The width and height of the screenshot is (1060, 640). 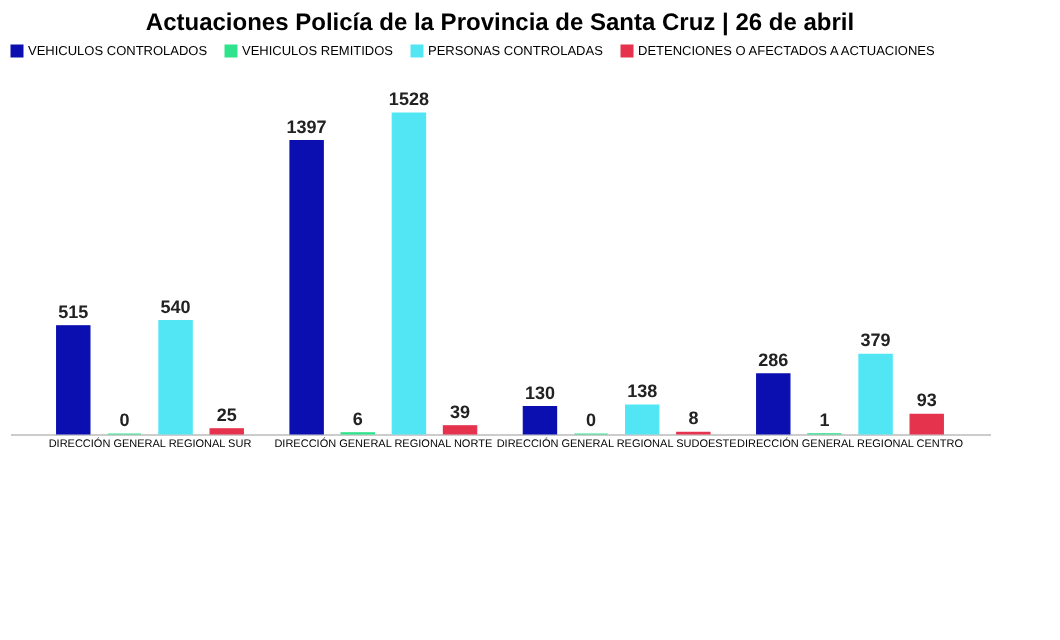 I want to click on data-label: 1397, so click(x=306, y=126).